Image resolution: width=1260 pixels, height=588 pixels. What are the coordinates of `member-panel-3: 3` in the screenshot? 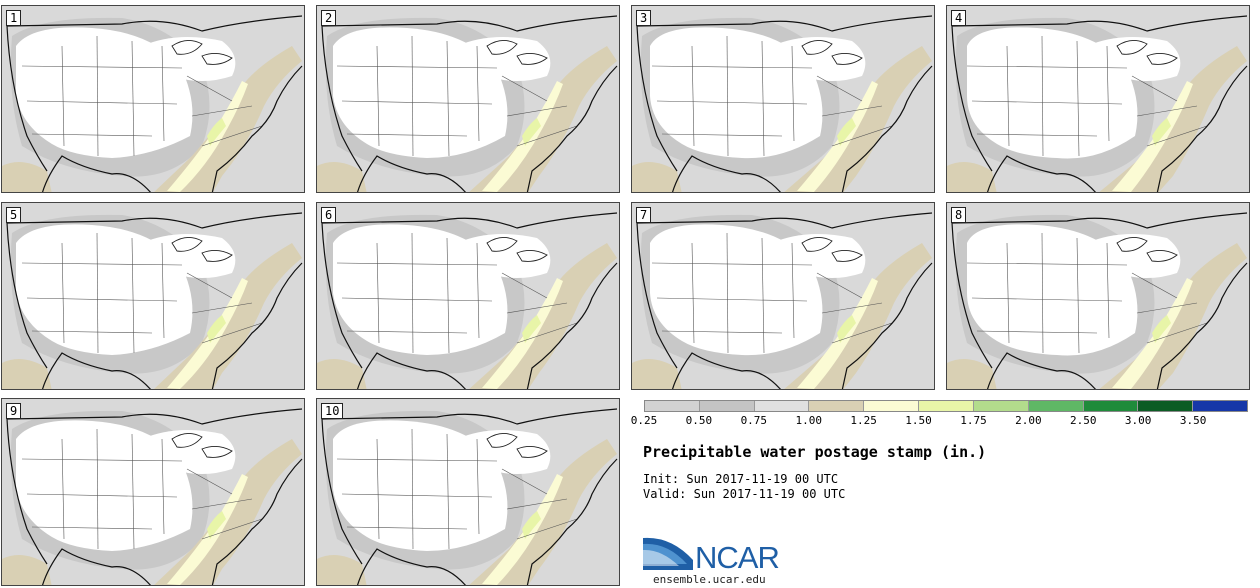 It's located at (783, 99).